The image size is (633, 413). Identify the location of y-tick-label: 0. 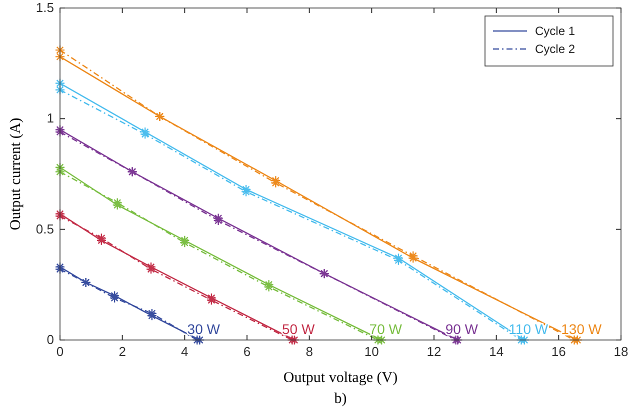
(50, 339).